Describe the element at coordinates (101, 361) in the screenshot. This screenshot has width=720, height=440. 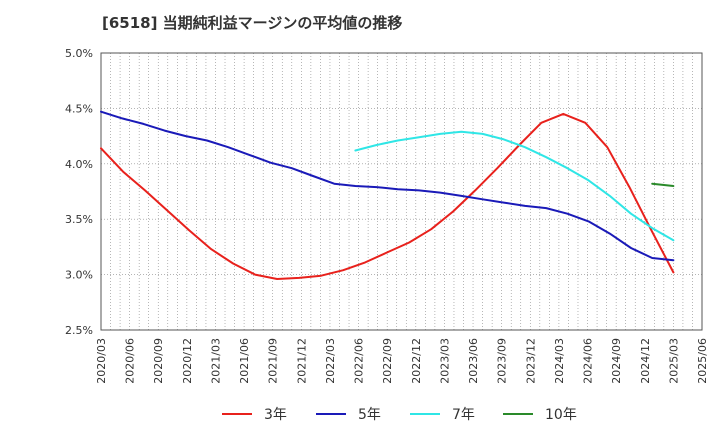
I see `x-tick-label: 2020/03` at that location.